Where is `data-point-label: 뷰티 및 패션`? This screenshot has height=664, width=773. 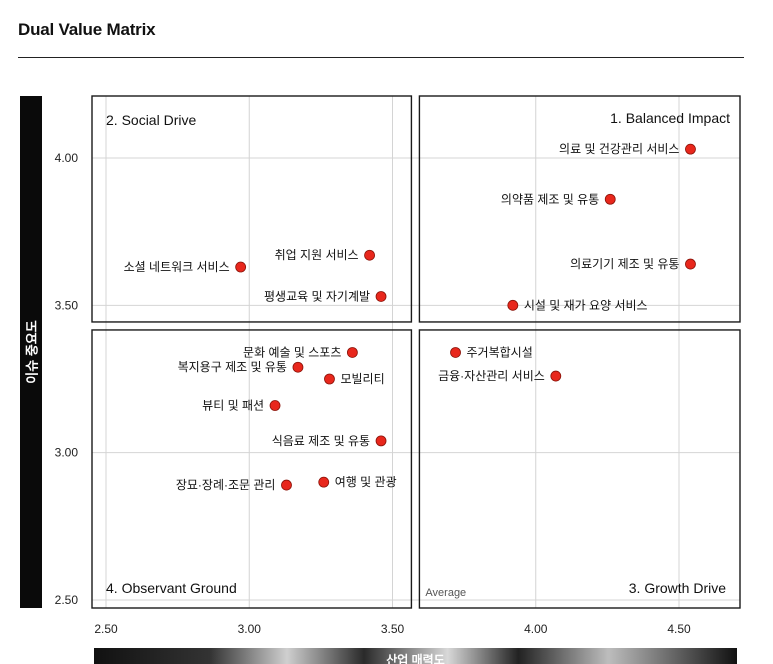
data-point-label: 뷰티 및 패션 is located at coordinates (233, 406).